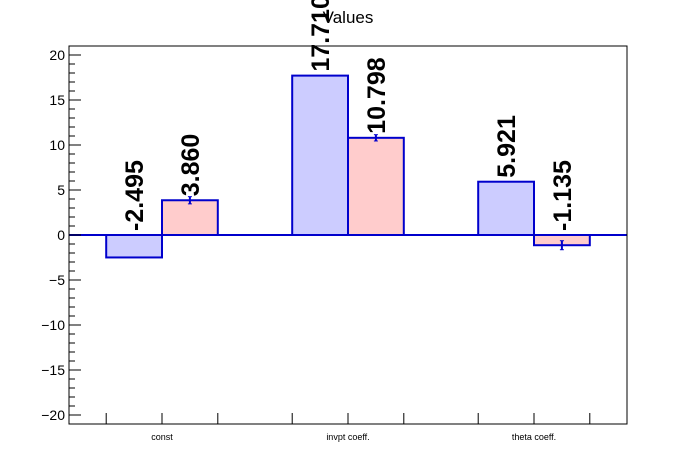  What do you see at coordinates (162, 437) in the screenshot?
I see `x-category-label: const` at bounding box center [162, 437].